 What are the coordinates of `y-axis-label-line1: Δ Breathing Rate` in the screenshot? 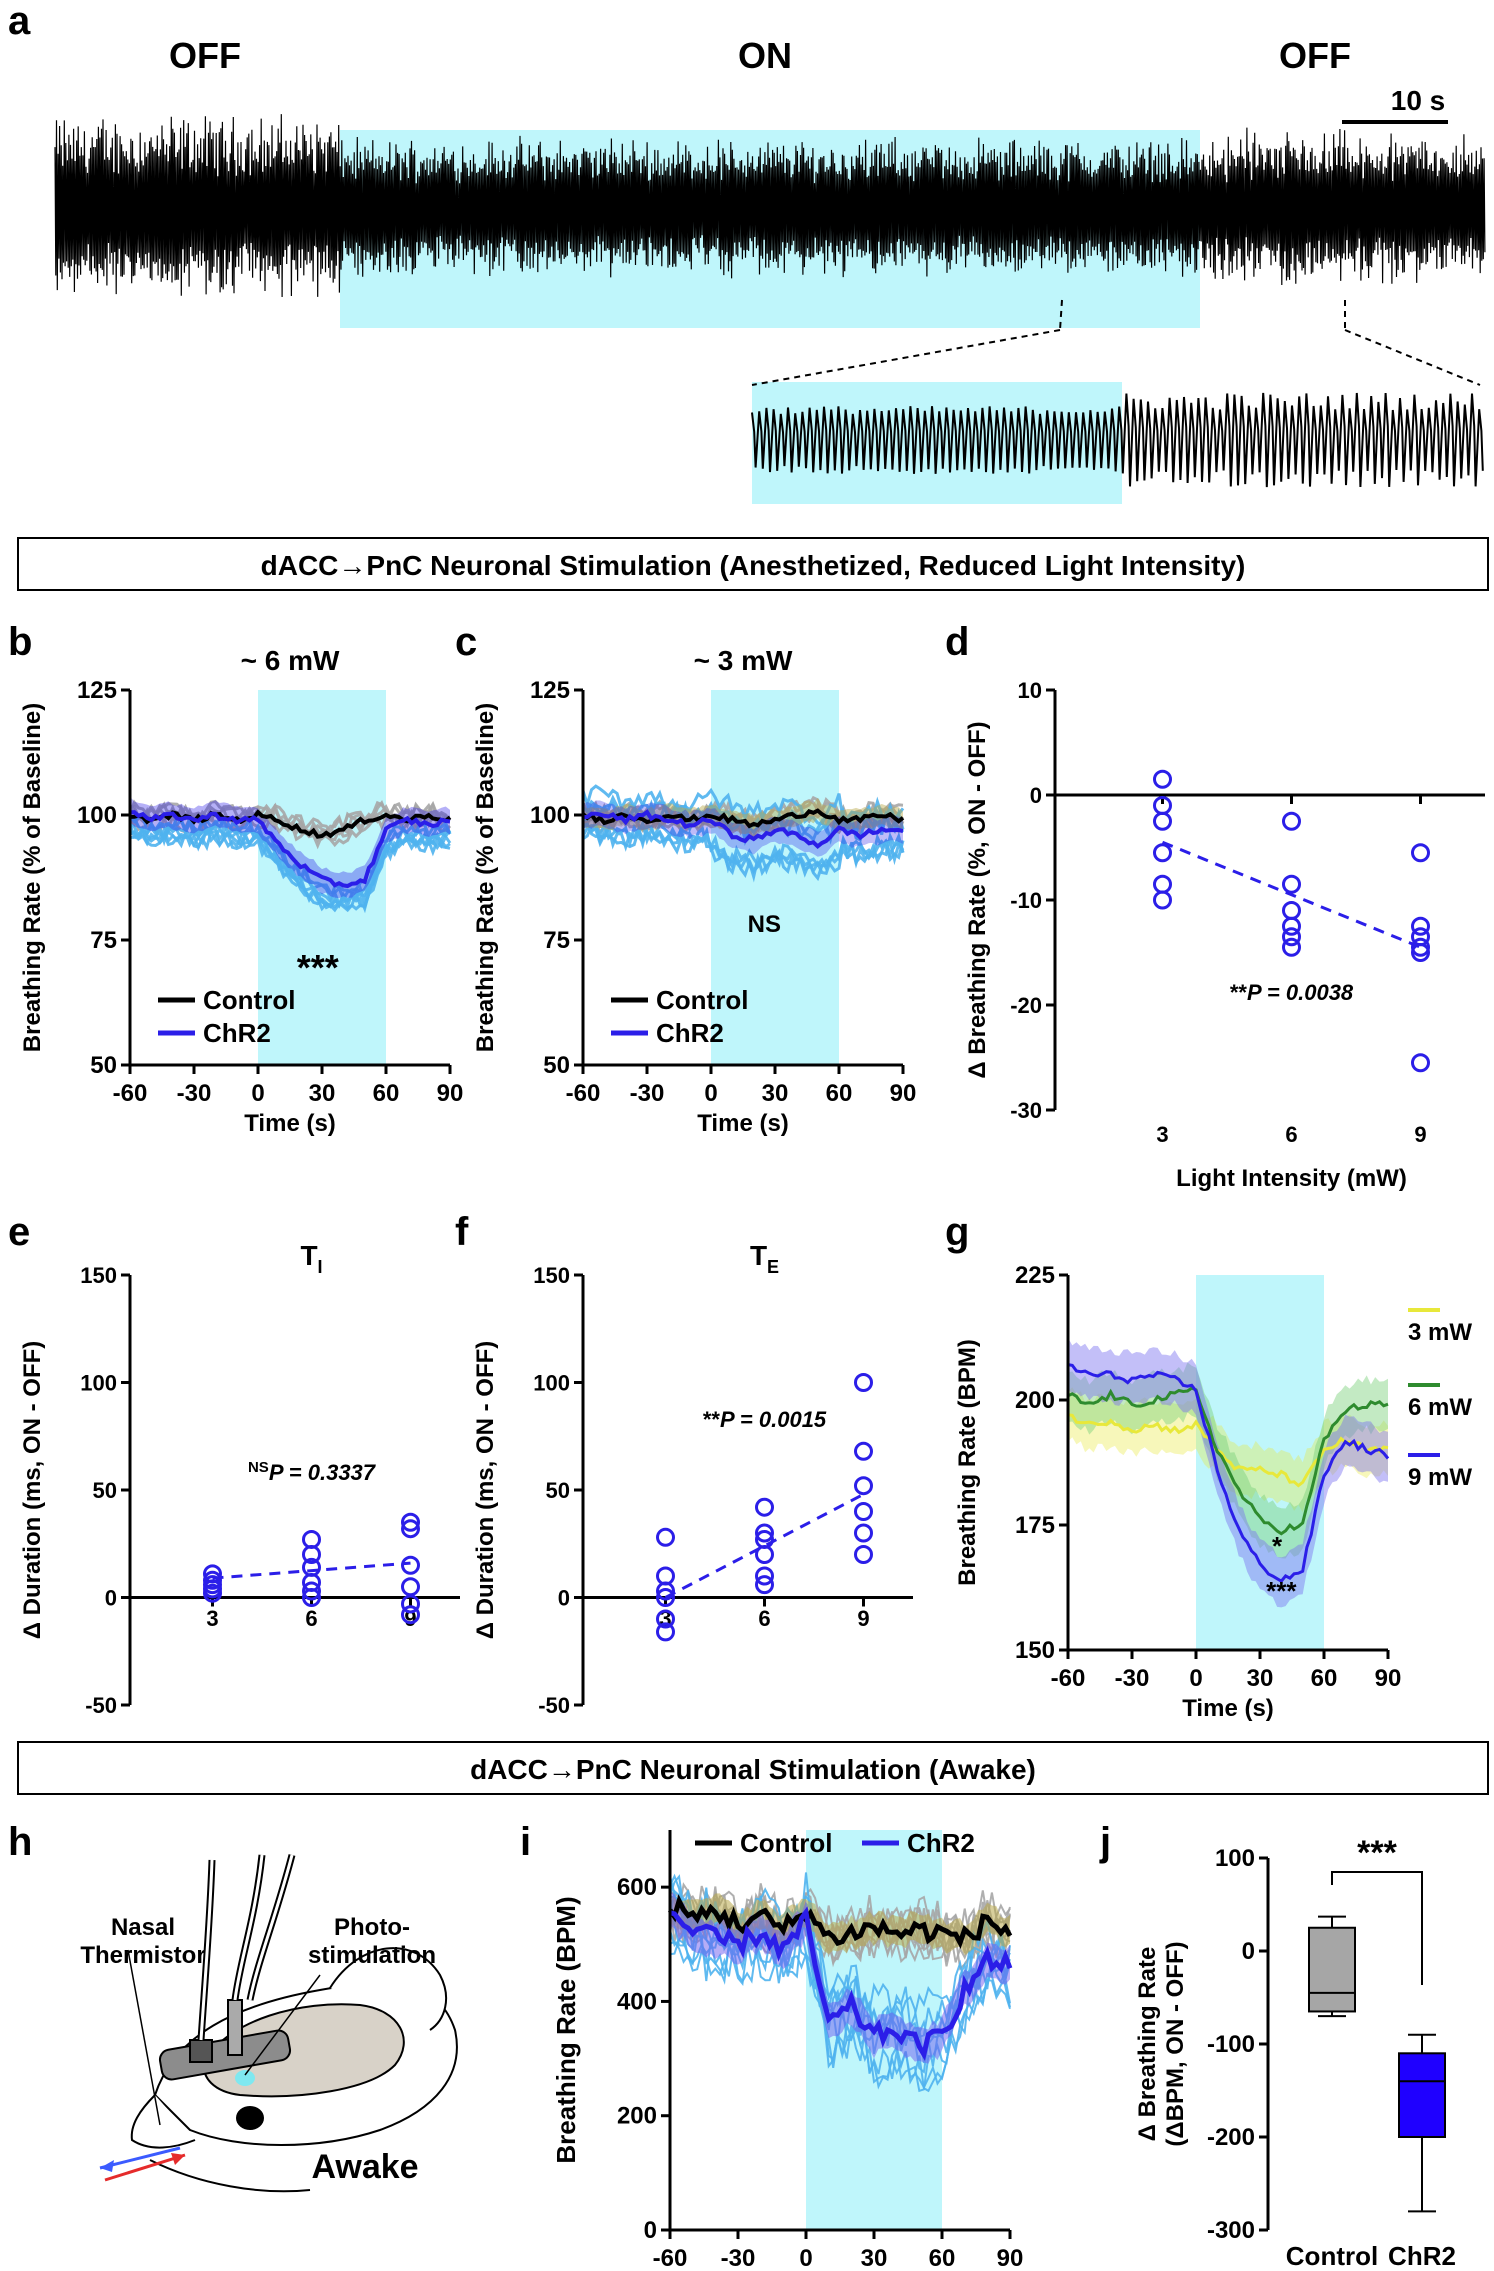 It's located at (1147, 2044).